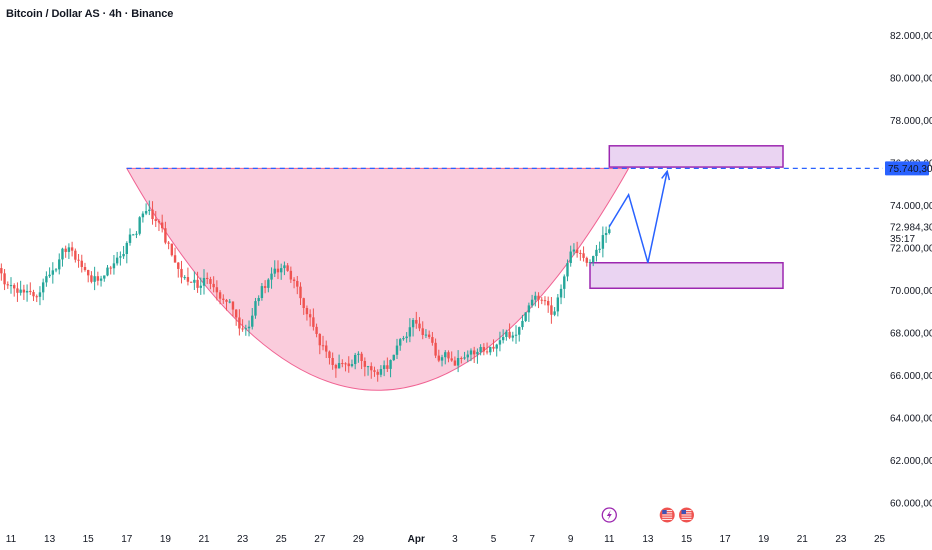 Image resolution: width=932 pixels, height=550 pixels. Describe the element at coordinates (911, 78) in the screenshot. I see `price-tick-label: 80.000,00` at that location.